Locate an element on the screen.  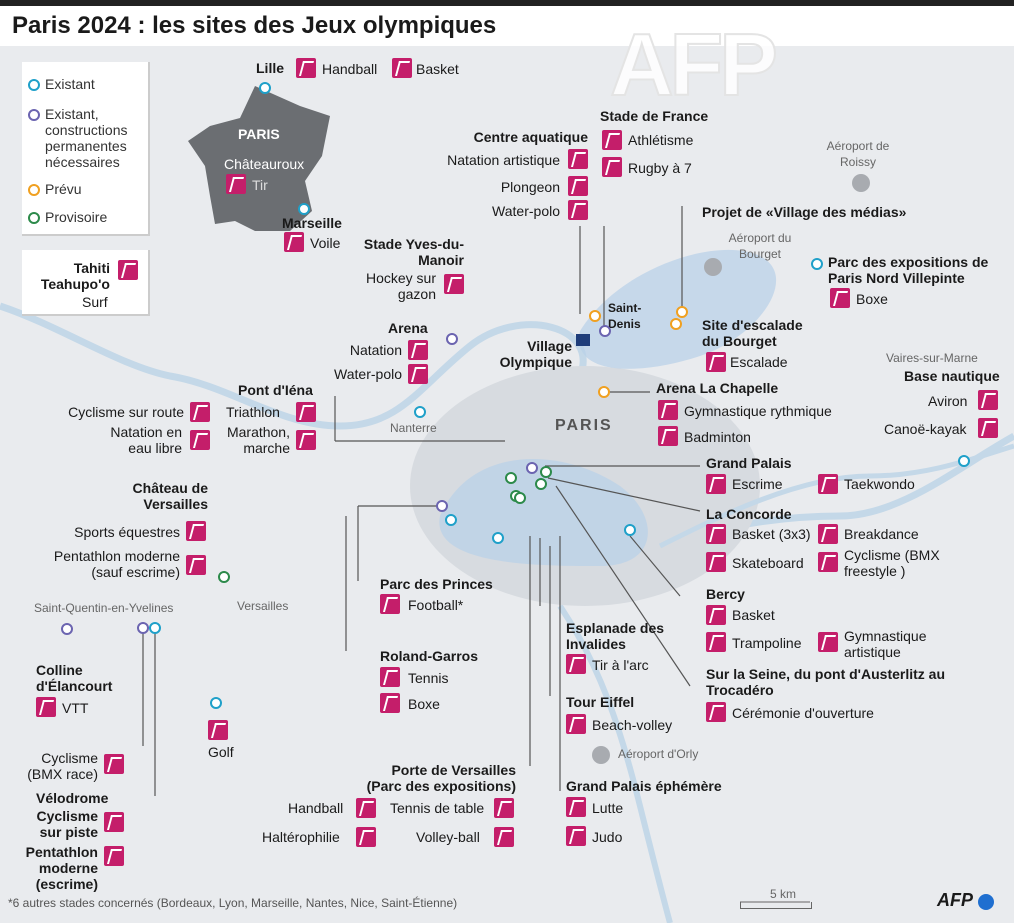
natation-artistique-icon is located at coordinates (578, 159).